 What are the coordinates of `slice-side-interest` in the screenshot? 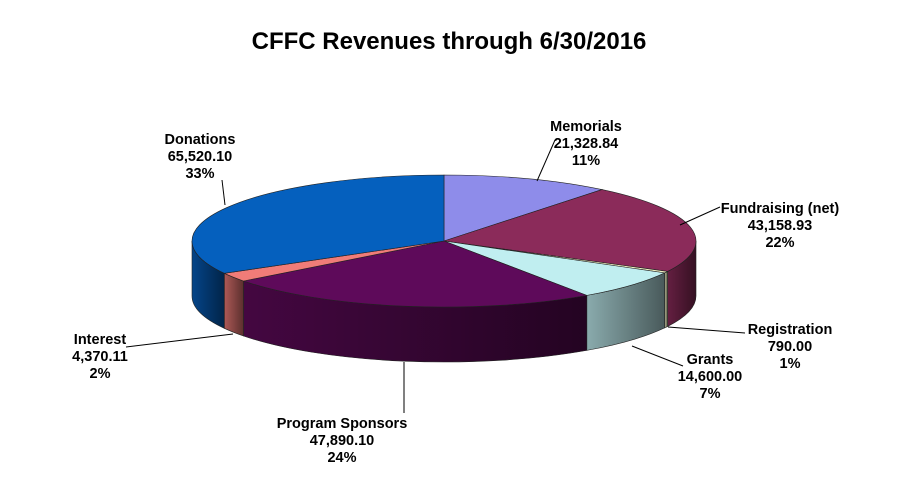 It's located at (234, 304).